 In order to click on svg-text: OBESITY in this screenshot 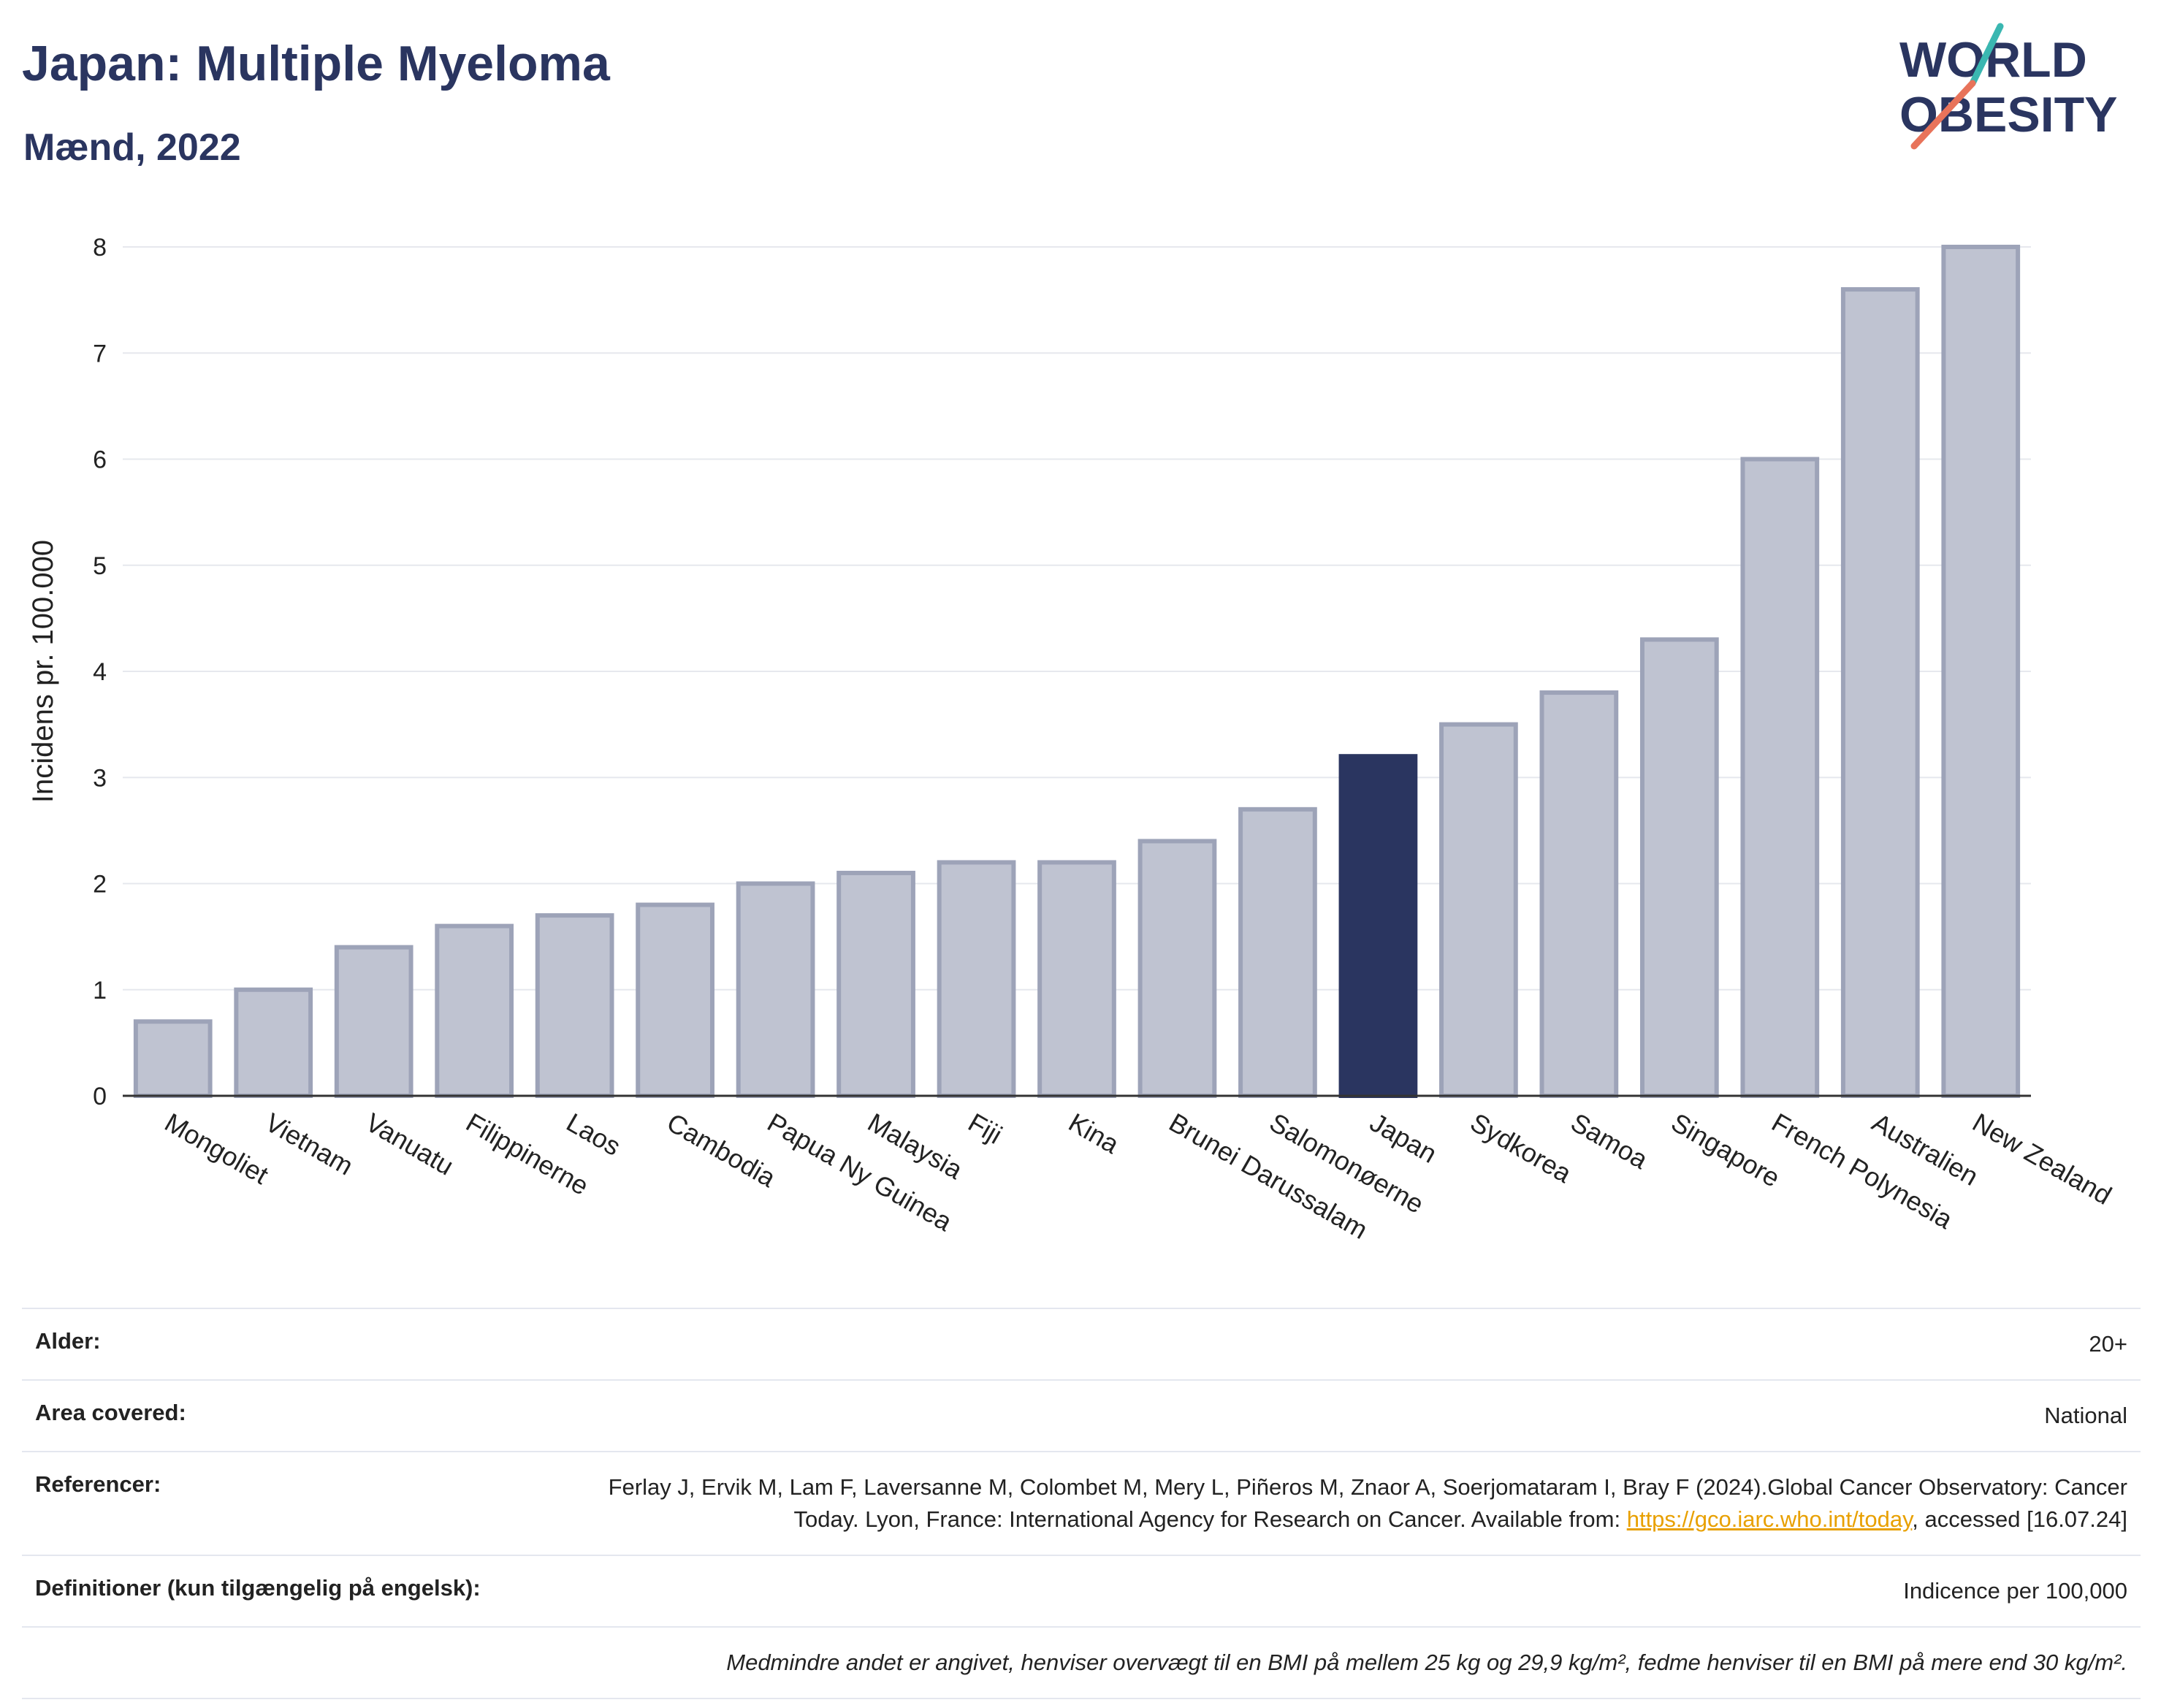, I will do `click(2008, 114)`.